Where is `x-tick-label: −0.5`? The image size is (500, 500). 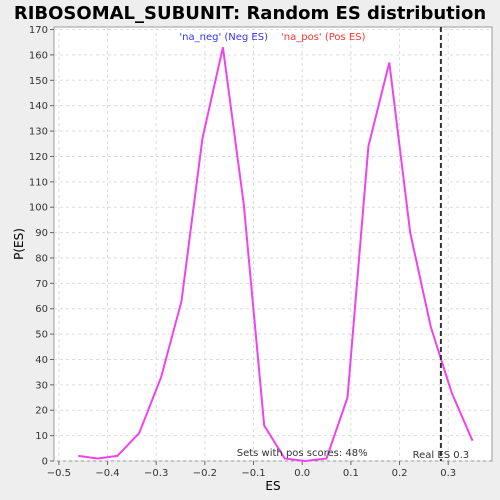 x-tick-label: −0.5 is located at coordinates (59, 473).